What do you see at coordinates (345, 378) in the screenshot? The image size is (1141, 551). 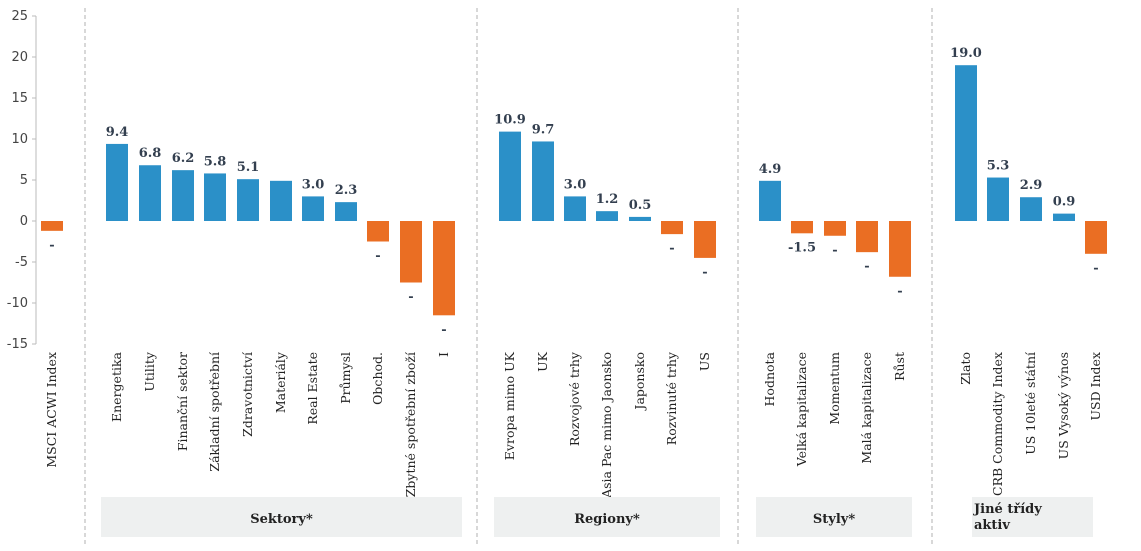 I see `category-label: Průmysl` at bounding box center [345, 378].